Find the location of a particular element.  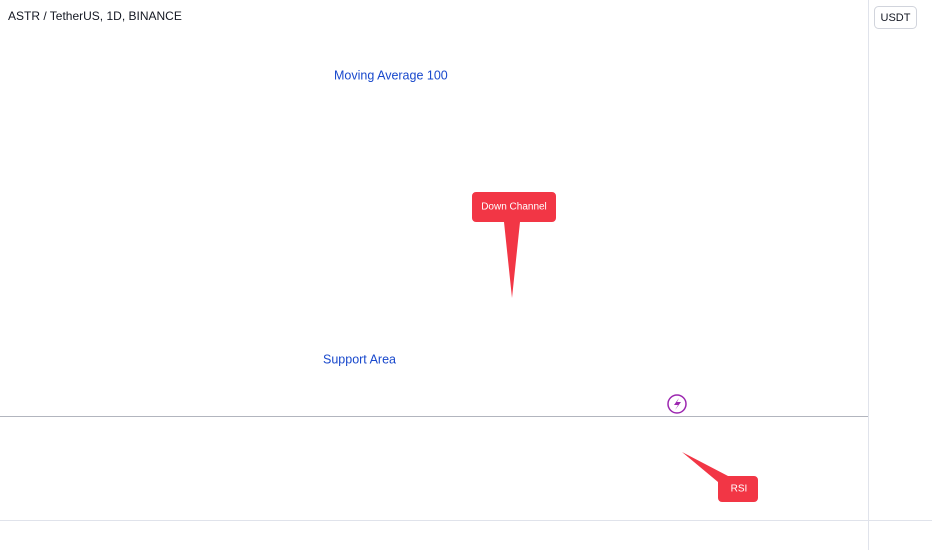

chart-title: ASTR / TetherUS, 1D, BINANCE is located at coordinates (95, 16).